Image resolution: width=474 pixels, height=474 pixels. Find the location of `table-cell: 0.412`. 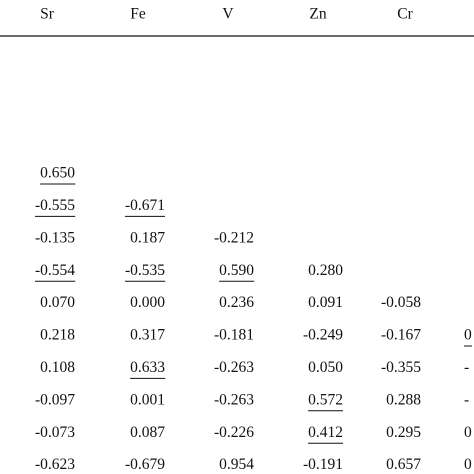

table-cell: 0.412 is located at coordinates (325, 432).